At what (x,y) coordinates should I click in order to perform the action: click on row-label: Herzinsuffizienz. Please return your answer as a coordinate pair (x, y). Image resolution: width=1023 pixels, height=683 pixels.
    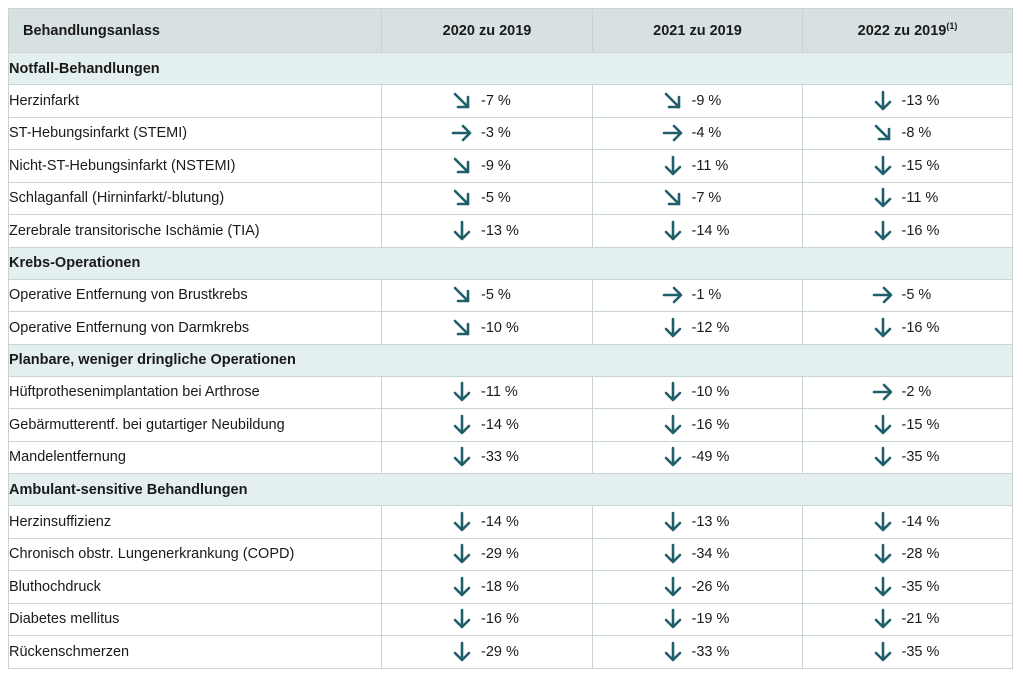
    Looking at the image, I should click on (195, 522).